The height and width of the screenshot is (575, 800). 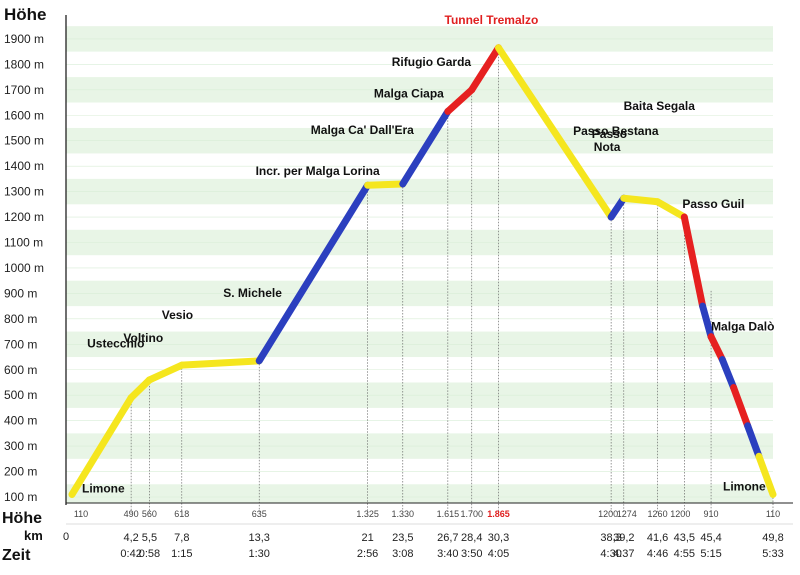 What do you see at coordinates (81, 514) in the screenshot?
I see `hoehe-start-label: 110` at bounding box center [81, 514].